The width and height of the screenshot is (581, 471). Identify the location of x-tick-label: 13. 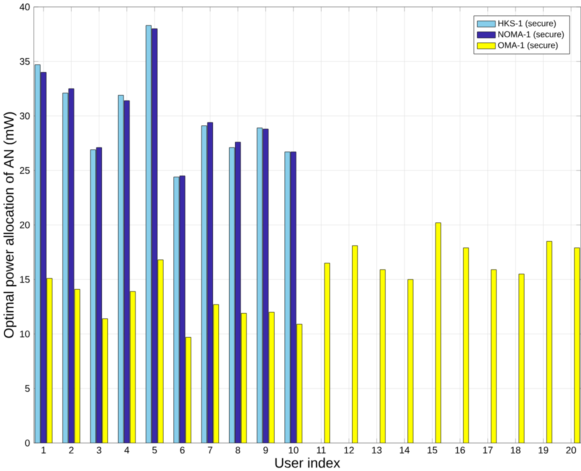
(377, 450).